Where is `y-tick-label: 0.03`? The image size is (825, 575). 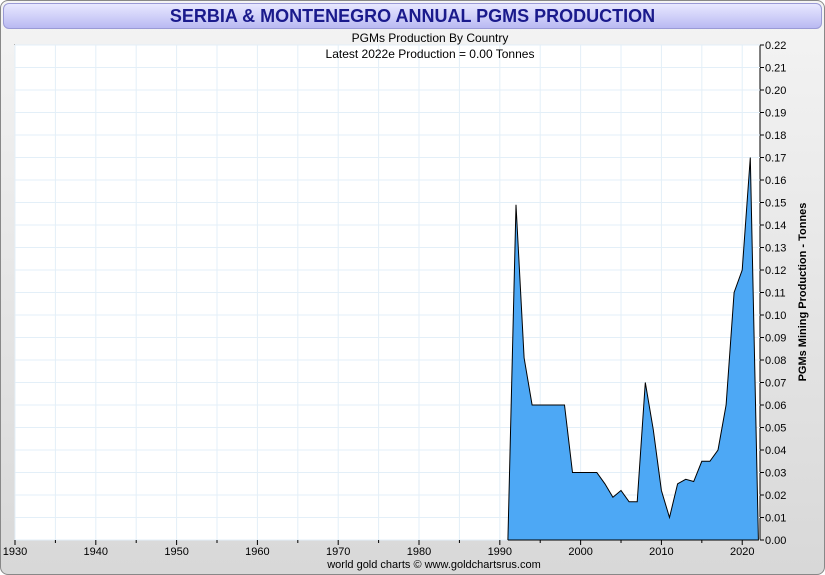 y-tick-label: 0.03 is located at coordinates (775, 474).